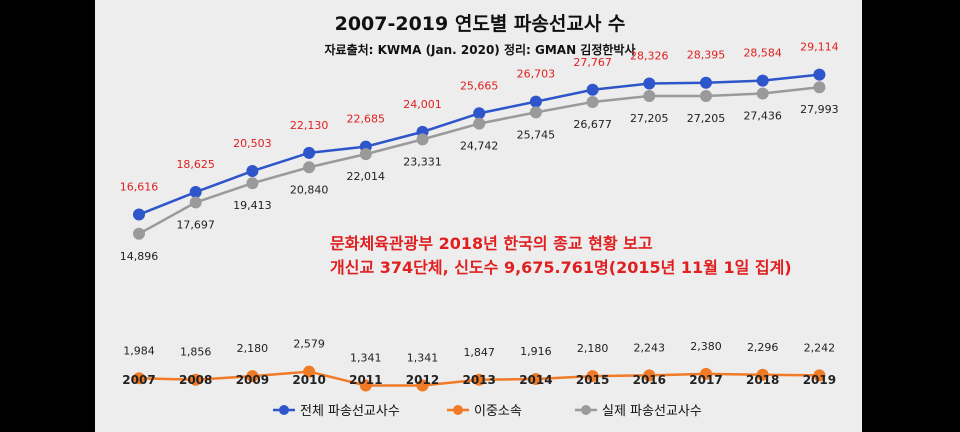 The height and width of the screenshot is (432, 960). Describe the element at coordinates (536, 351) in the screenshot. I see `label-dual-2014: 1,916` at that location.